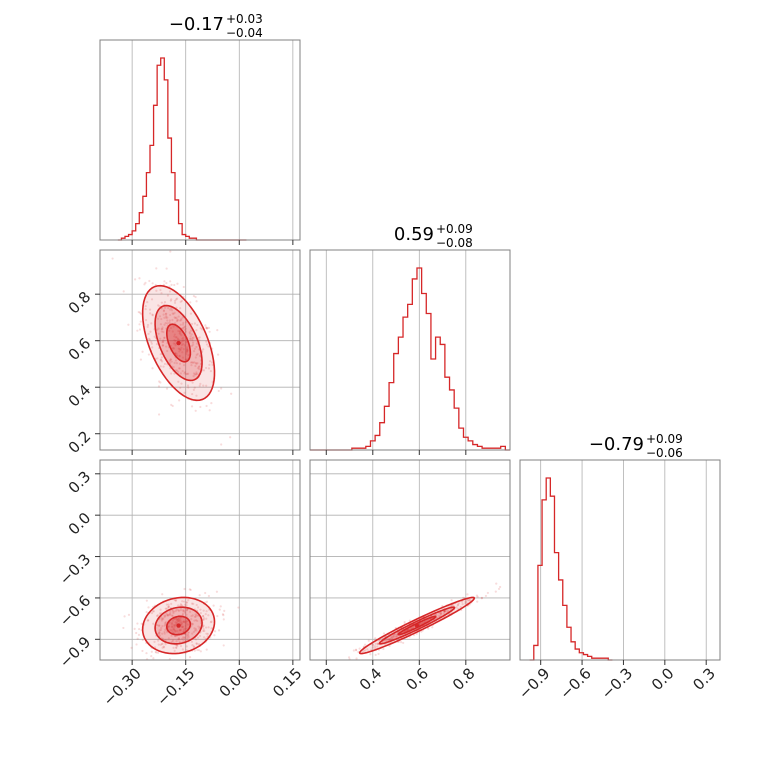  Describe the element at coordinates (287, 682) in the screenshot. I see `x-tick-label: 0.15` at that location.